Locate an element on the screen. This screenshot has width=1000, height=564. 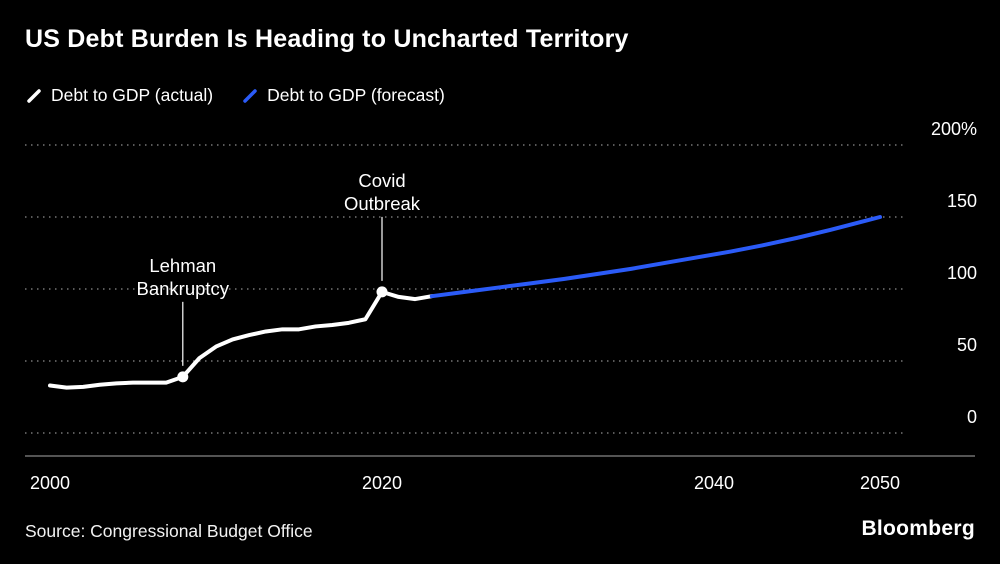
annotation-text: Outbreak is located at coordinates (382, 203).